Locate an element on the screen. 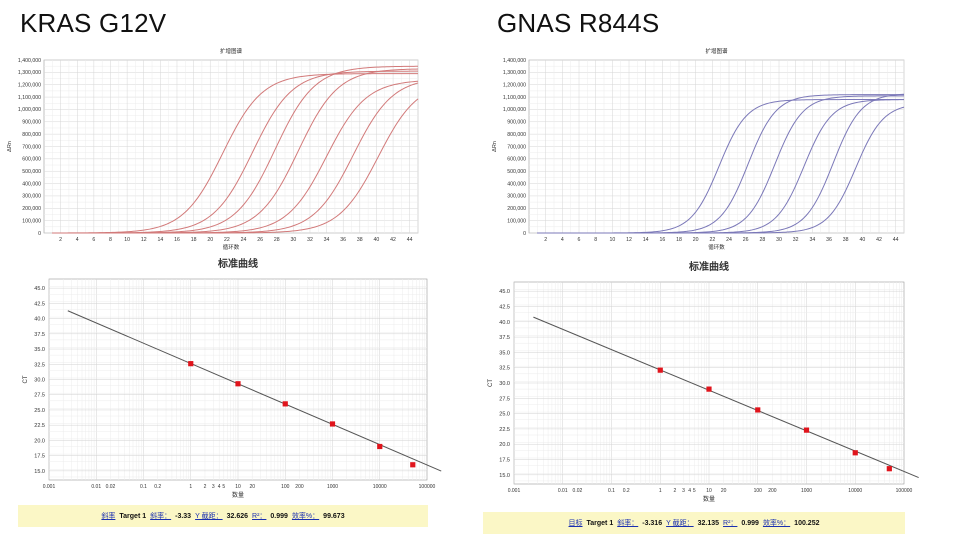  panel-title-right: GNAS R844S is located at coordinates (578, 23).